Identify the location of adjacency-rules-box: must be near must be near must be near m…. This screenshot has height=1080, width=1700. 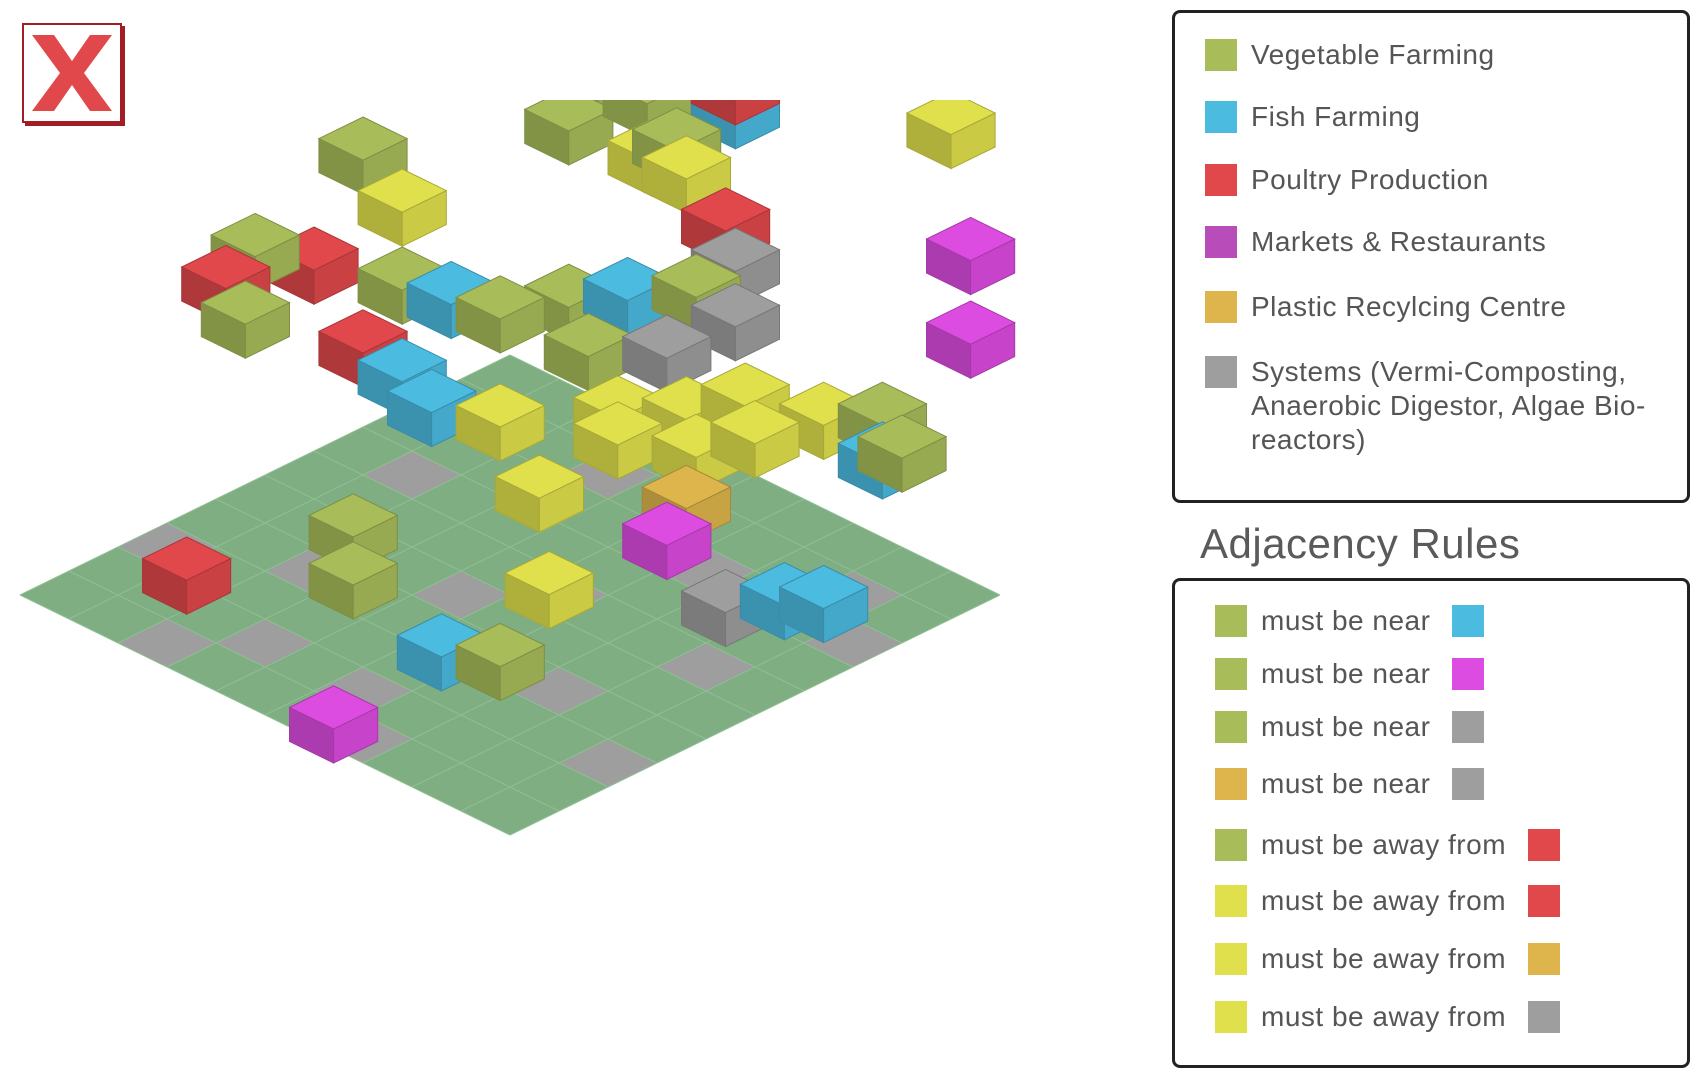
(1431, 823).